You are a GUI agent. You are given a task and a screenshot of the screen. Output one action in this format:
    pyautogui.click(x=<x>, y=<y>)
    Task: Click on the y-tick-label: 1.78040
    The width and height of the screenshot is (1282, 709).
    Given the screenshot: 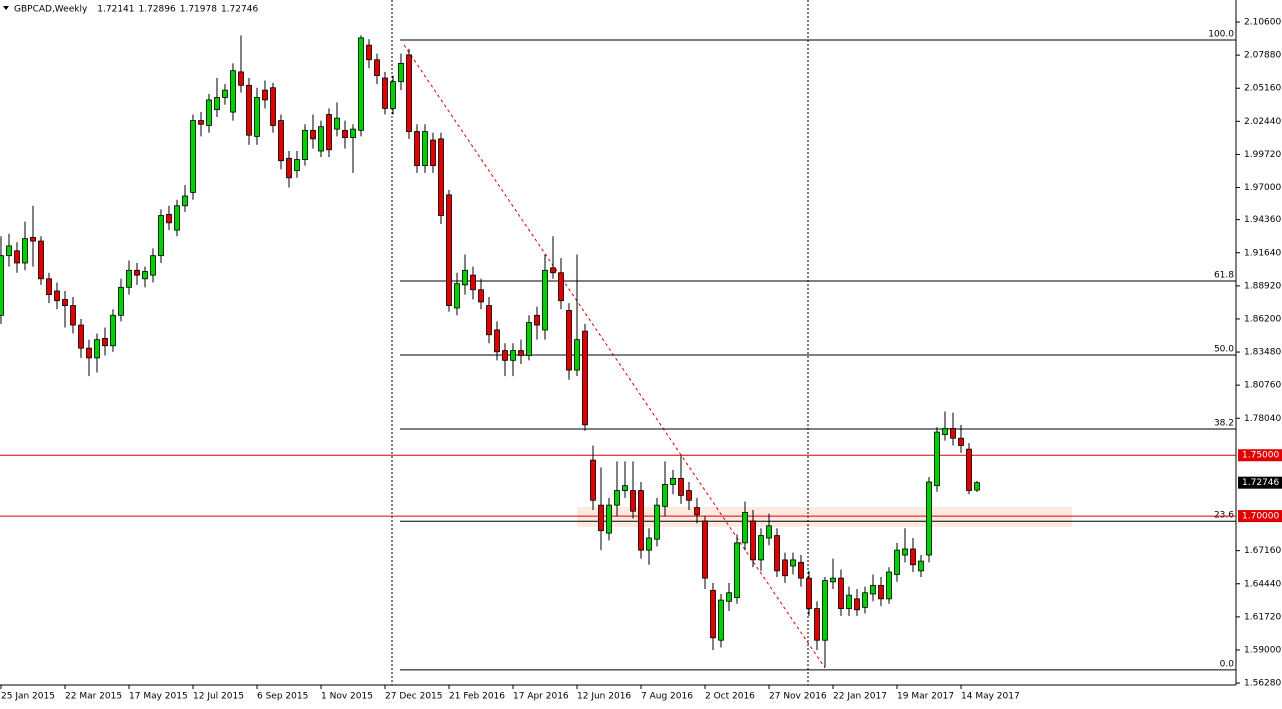 What is the action you would take?
    pyautogui.click(x=1262, y=419)
    